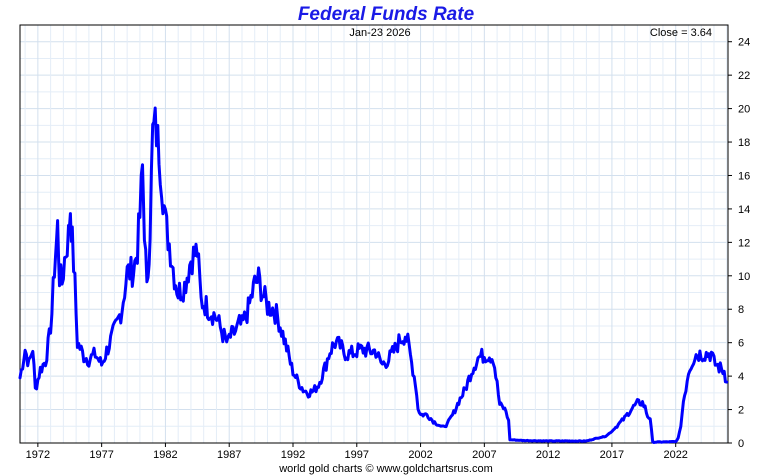 This screenshot has height=475, width=772. What do you see at coordinates (741, 411) in the screenshot?
I see `y-tick-label: 2` at bounding box center [741, 411].